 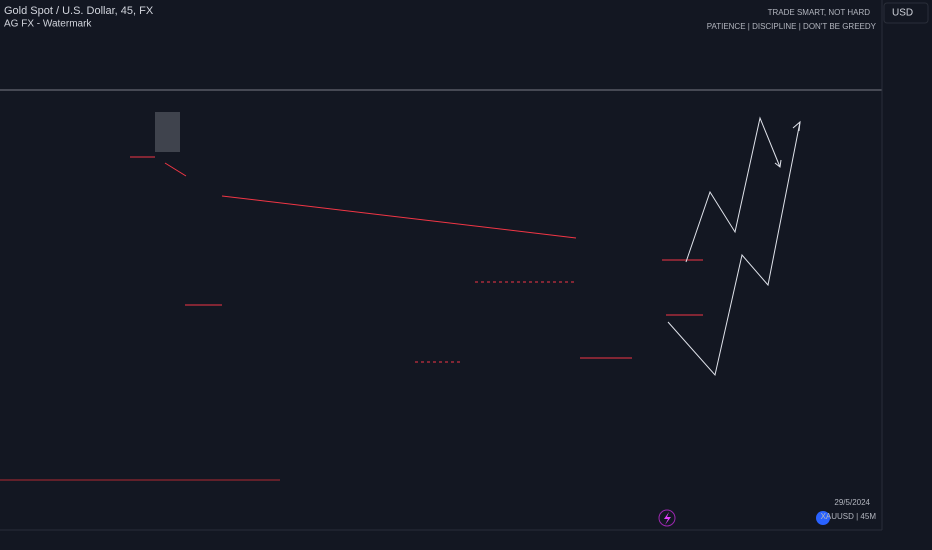 I want to click on currency-button, so click(x=906, y=13).